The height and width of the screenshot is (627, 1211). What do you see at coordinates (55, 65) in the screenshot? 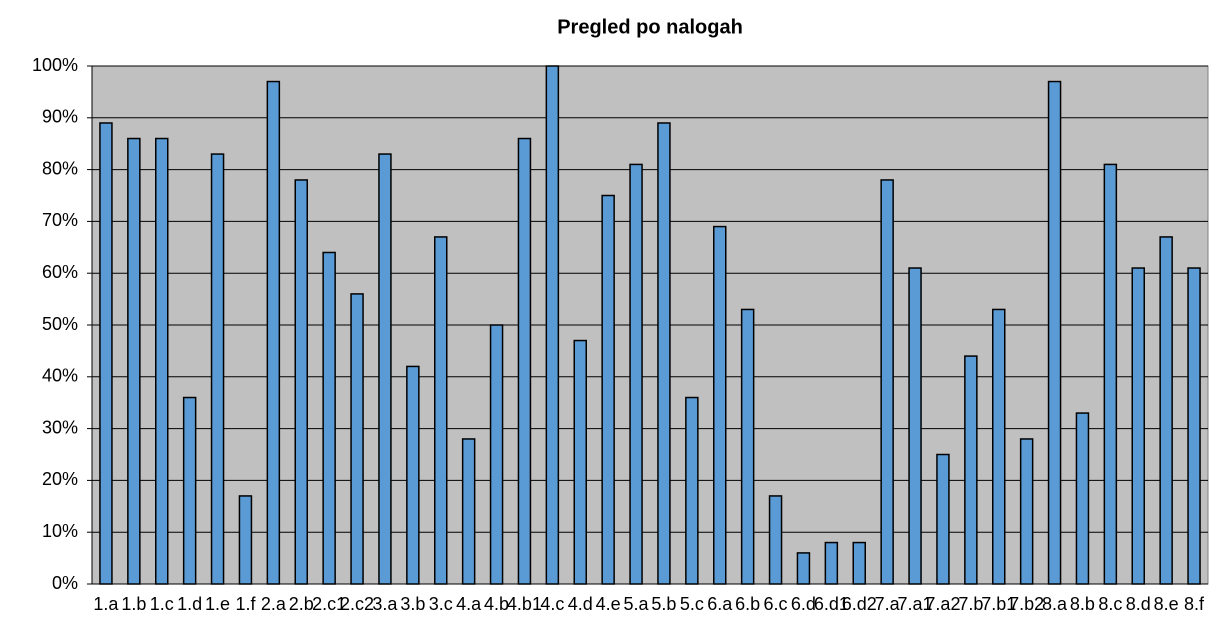
I see `y-tick-label: 100%` at bounding box center [55, 65].